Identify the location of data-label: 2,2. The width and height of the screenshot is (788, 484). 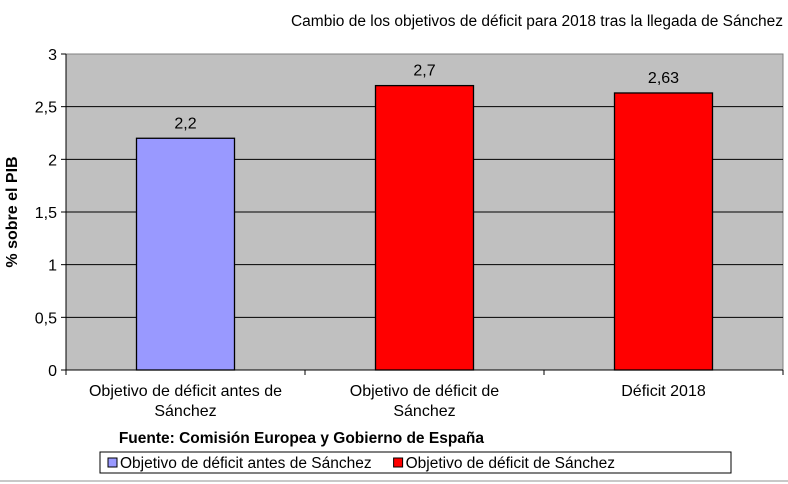
(185, 123).